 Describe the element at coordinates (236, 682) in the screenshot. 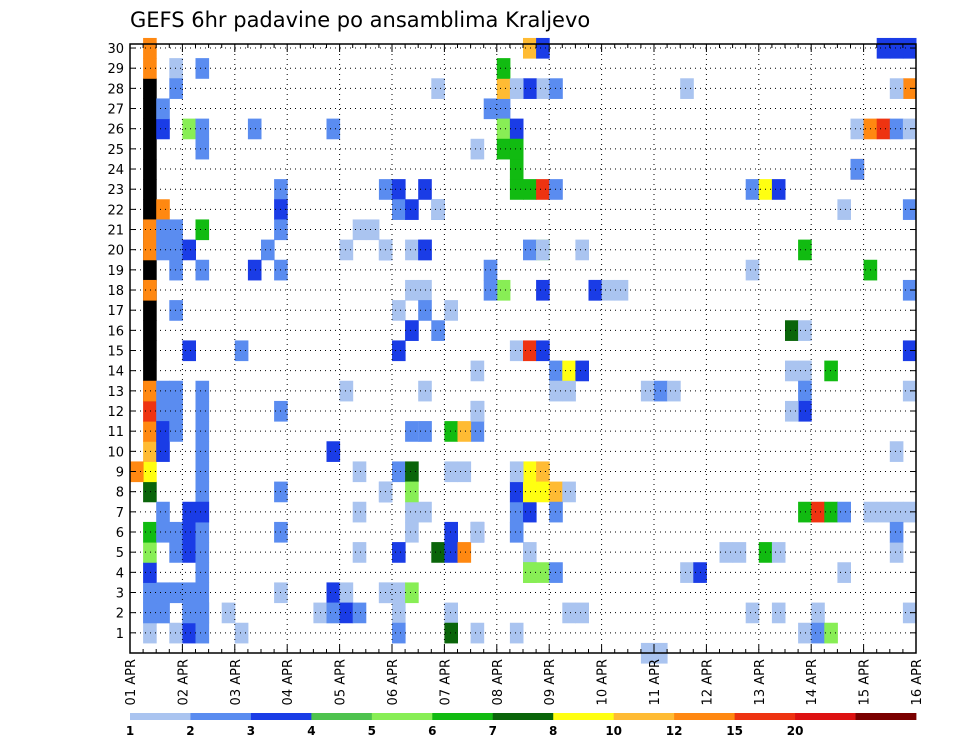

I see `x-tick-label: 03 APR` at that location.